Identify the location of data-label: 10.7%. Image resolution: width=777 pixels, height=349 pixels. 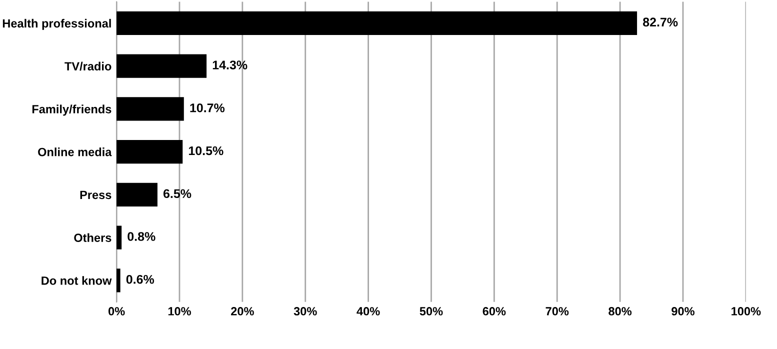
(207, 107).